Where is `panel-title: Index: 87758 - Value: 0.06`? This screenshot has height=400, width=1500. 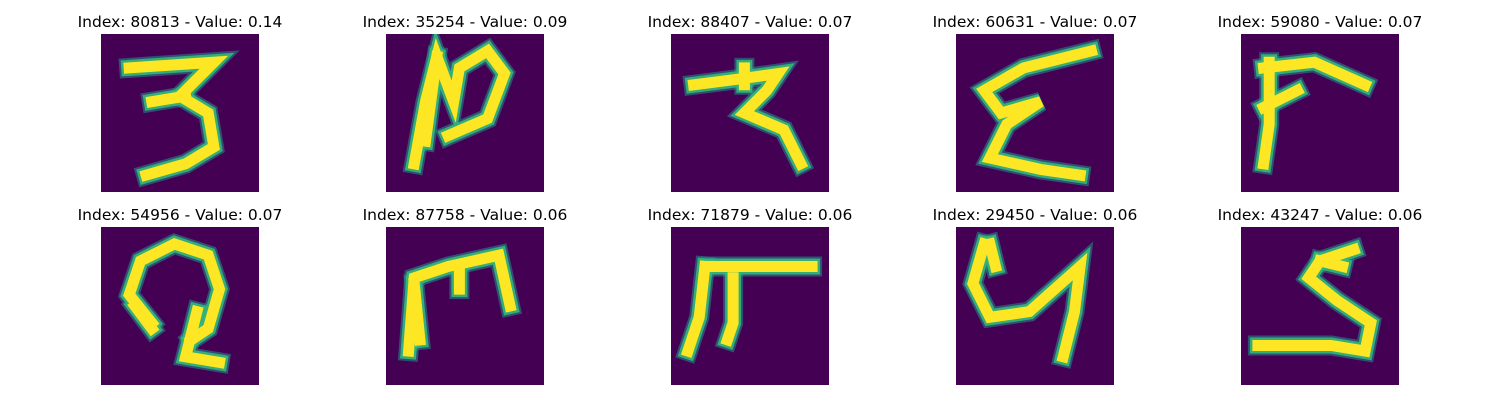
panel-title: Index: 87758 - Value: 0.06 is located at coordinates (465, 215).